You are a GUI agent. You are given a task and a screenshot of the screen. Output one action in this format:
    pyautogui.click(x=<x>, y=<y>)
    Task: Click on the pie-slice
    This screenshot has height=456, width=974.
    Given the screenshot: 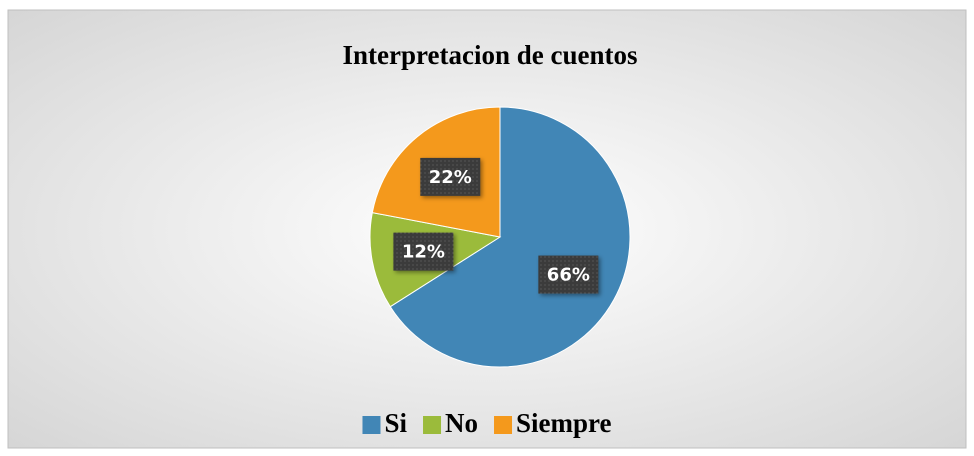 What is the action you would take?
    pyautogui.click(x=510, y=237)
    